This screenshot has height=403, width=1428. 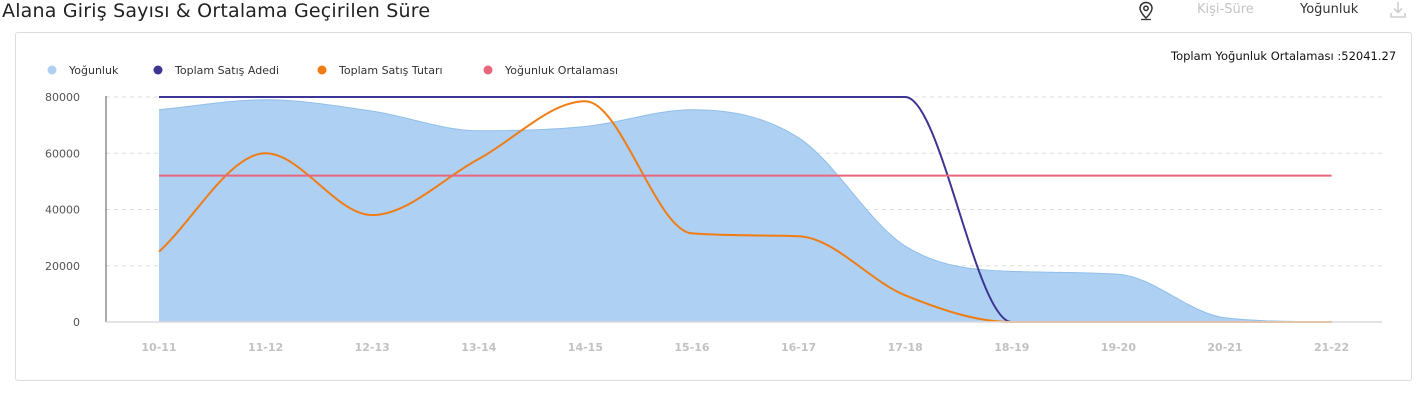 I want to click on tab-kisi-sure: Kişi-Süre, so click(x=1225, y=9).